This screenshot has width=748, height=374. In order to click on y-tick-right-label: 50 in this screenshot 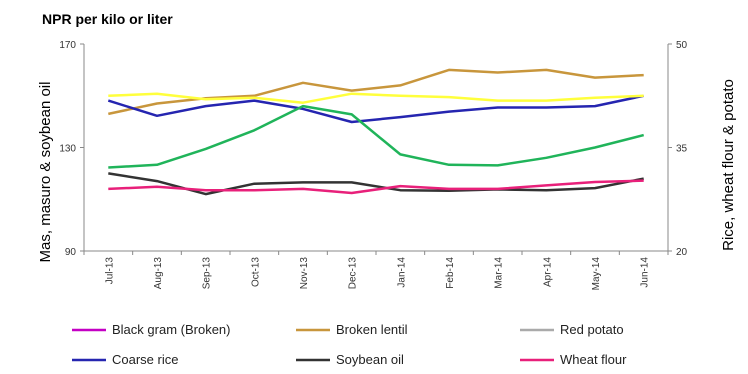, I will do `click(682, 45)`.